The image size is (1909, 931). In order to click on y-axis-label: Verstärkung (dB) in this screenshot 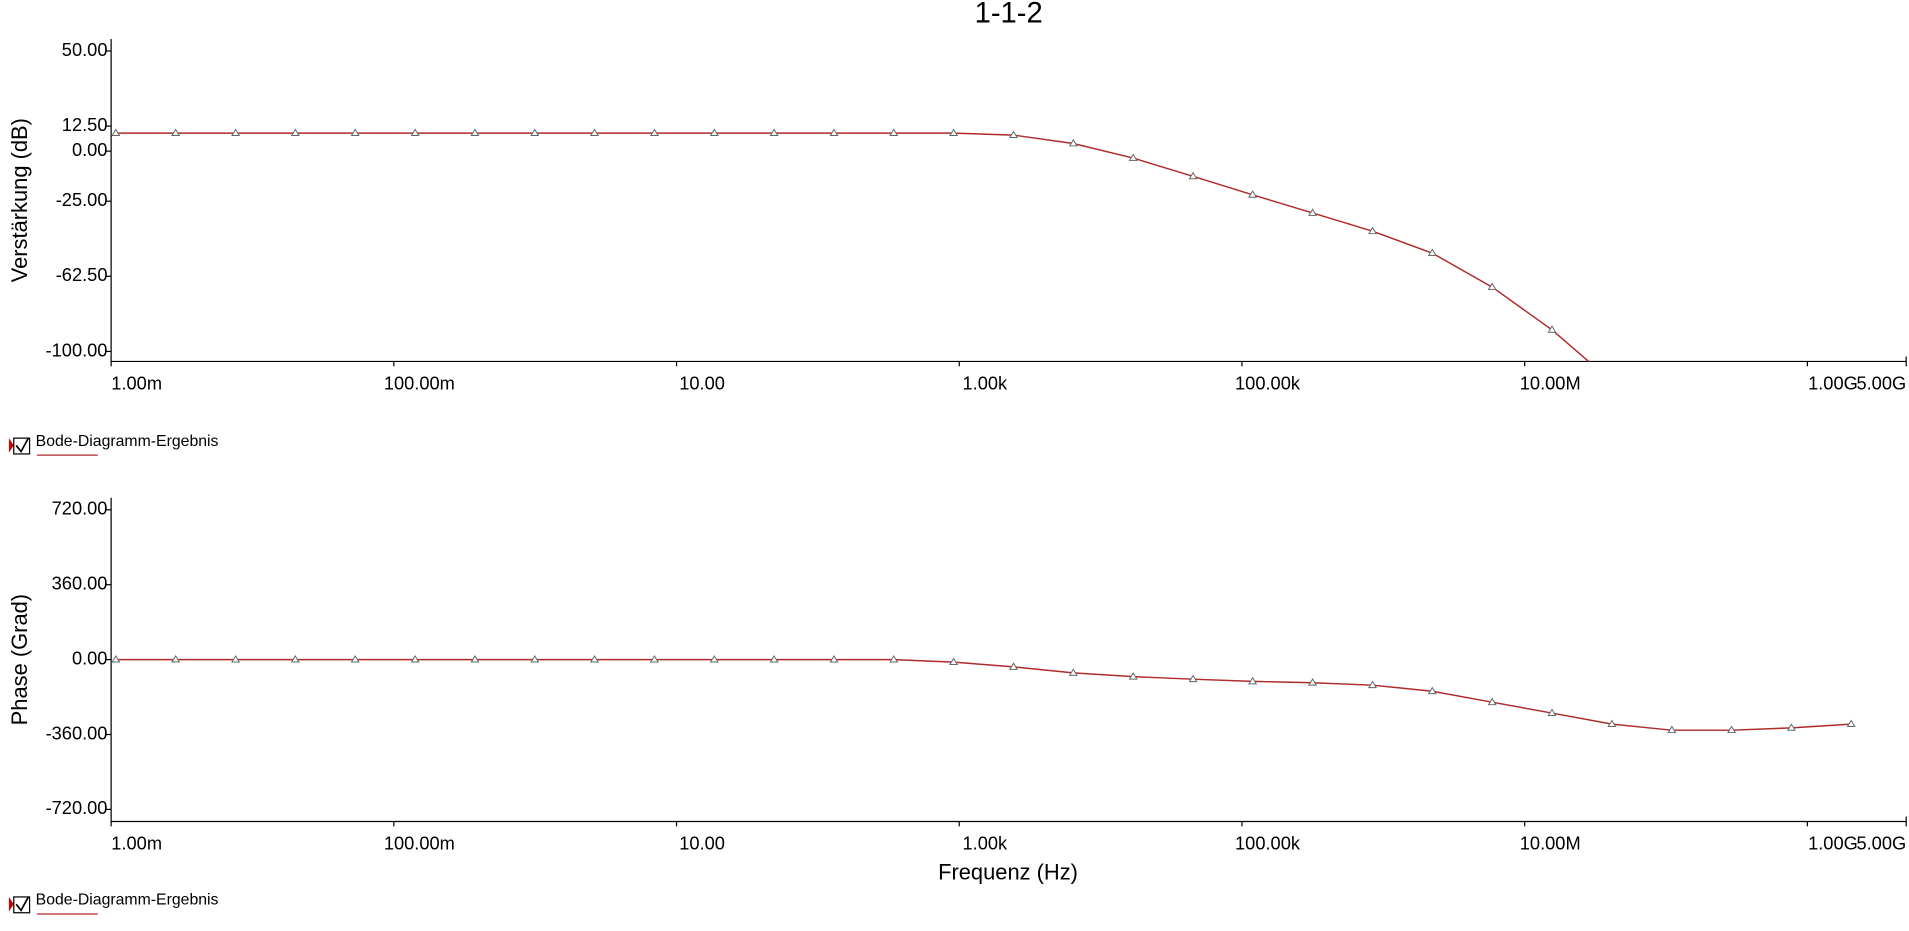, I will do `click(19, 200)`.